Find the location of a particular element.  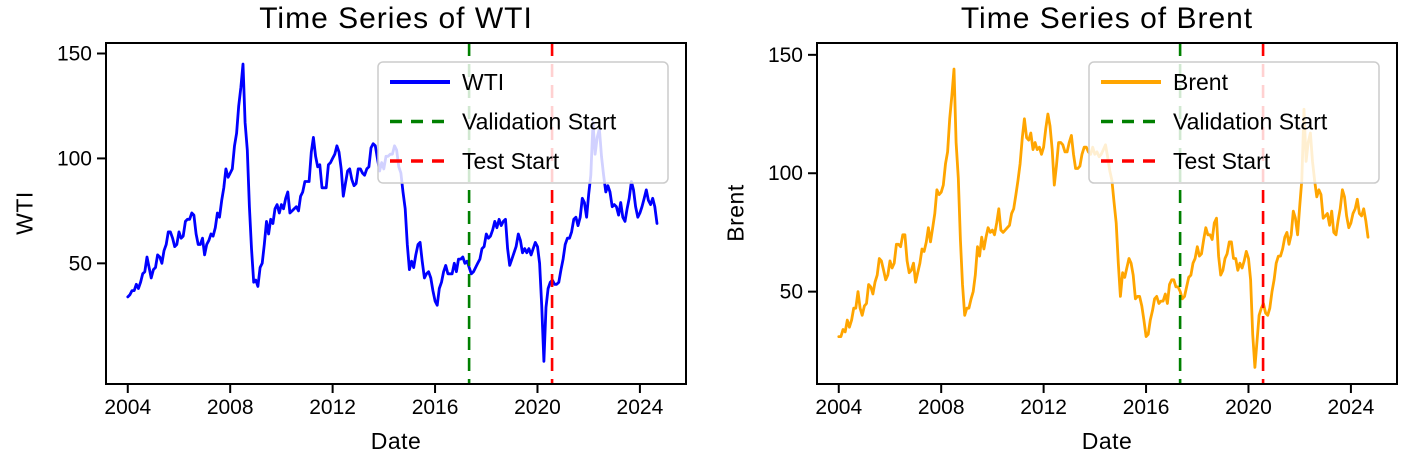

brent-xaxis-label: Date is located at coordinates (1107, 441).